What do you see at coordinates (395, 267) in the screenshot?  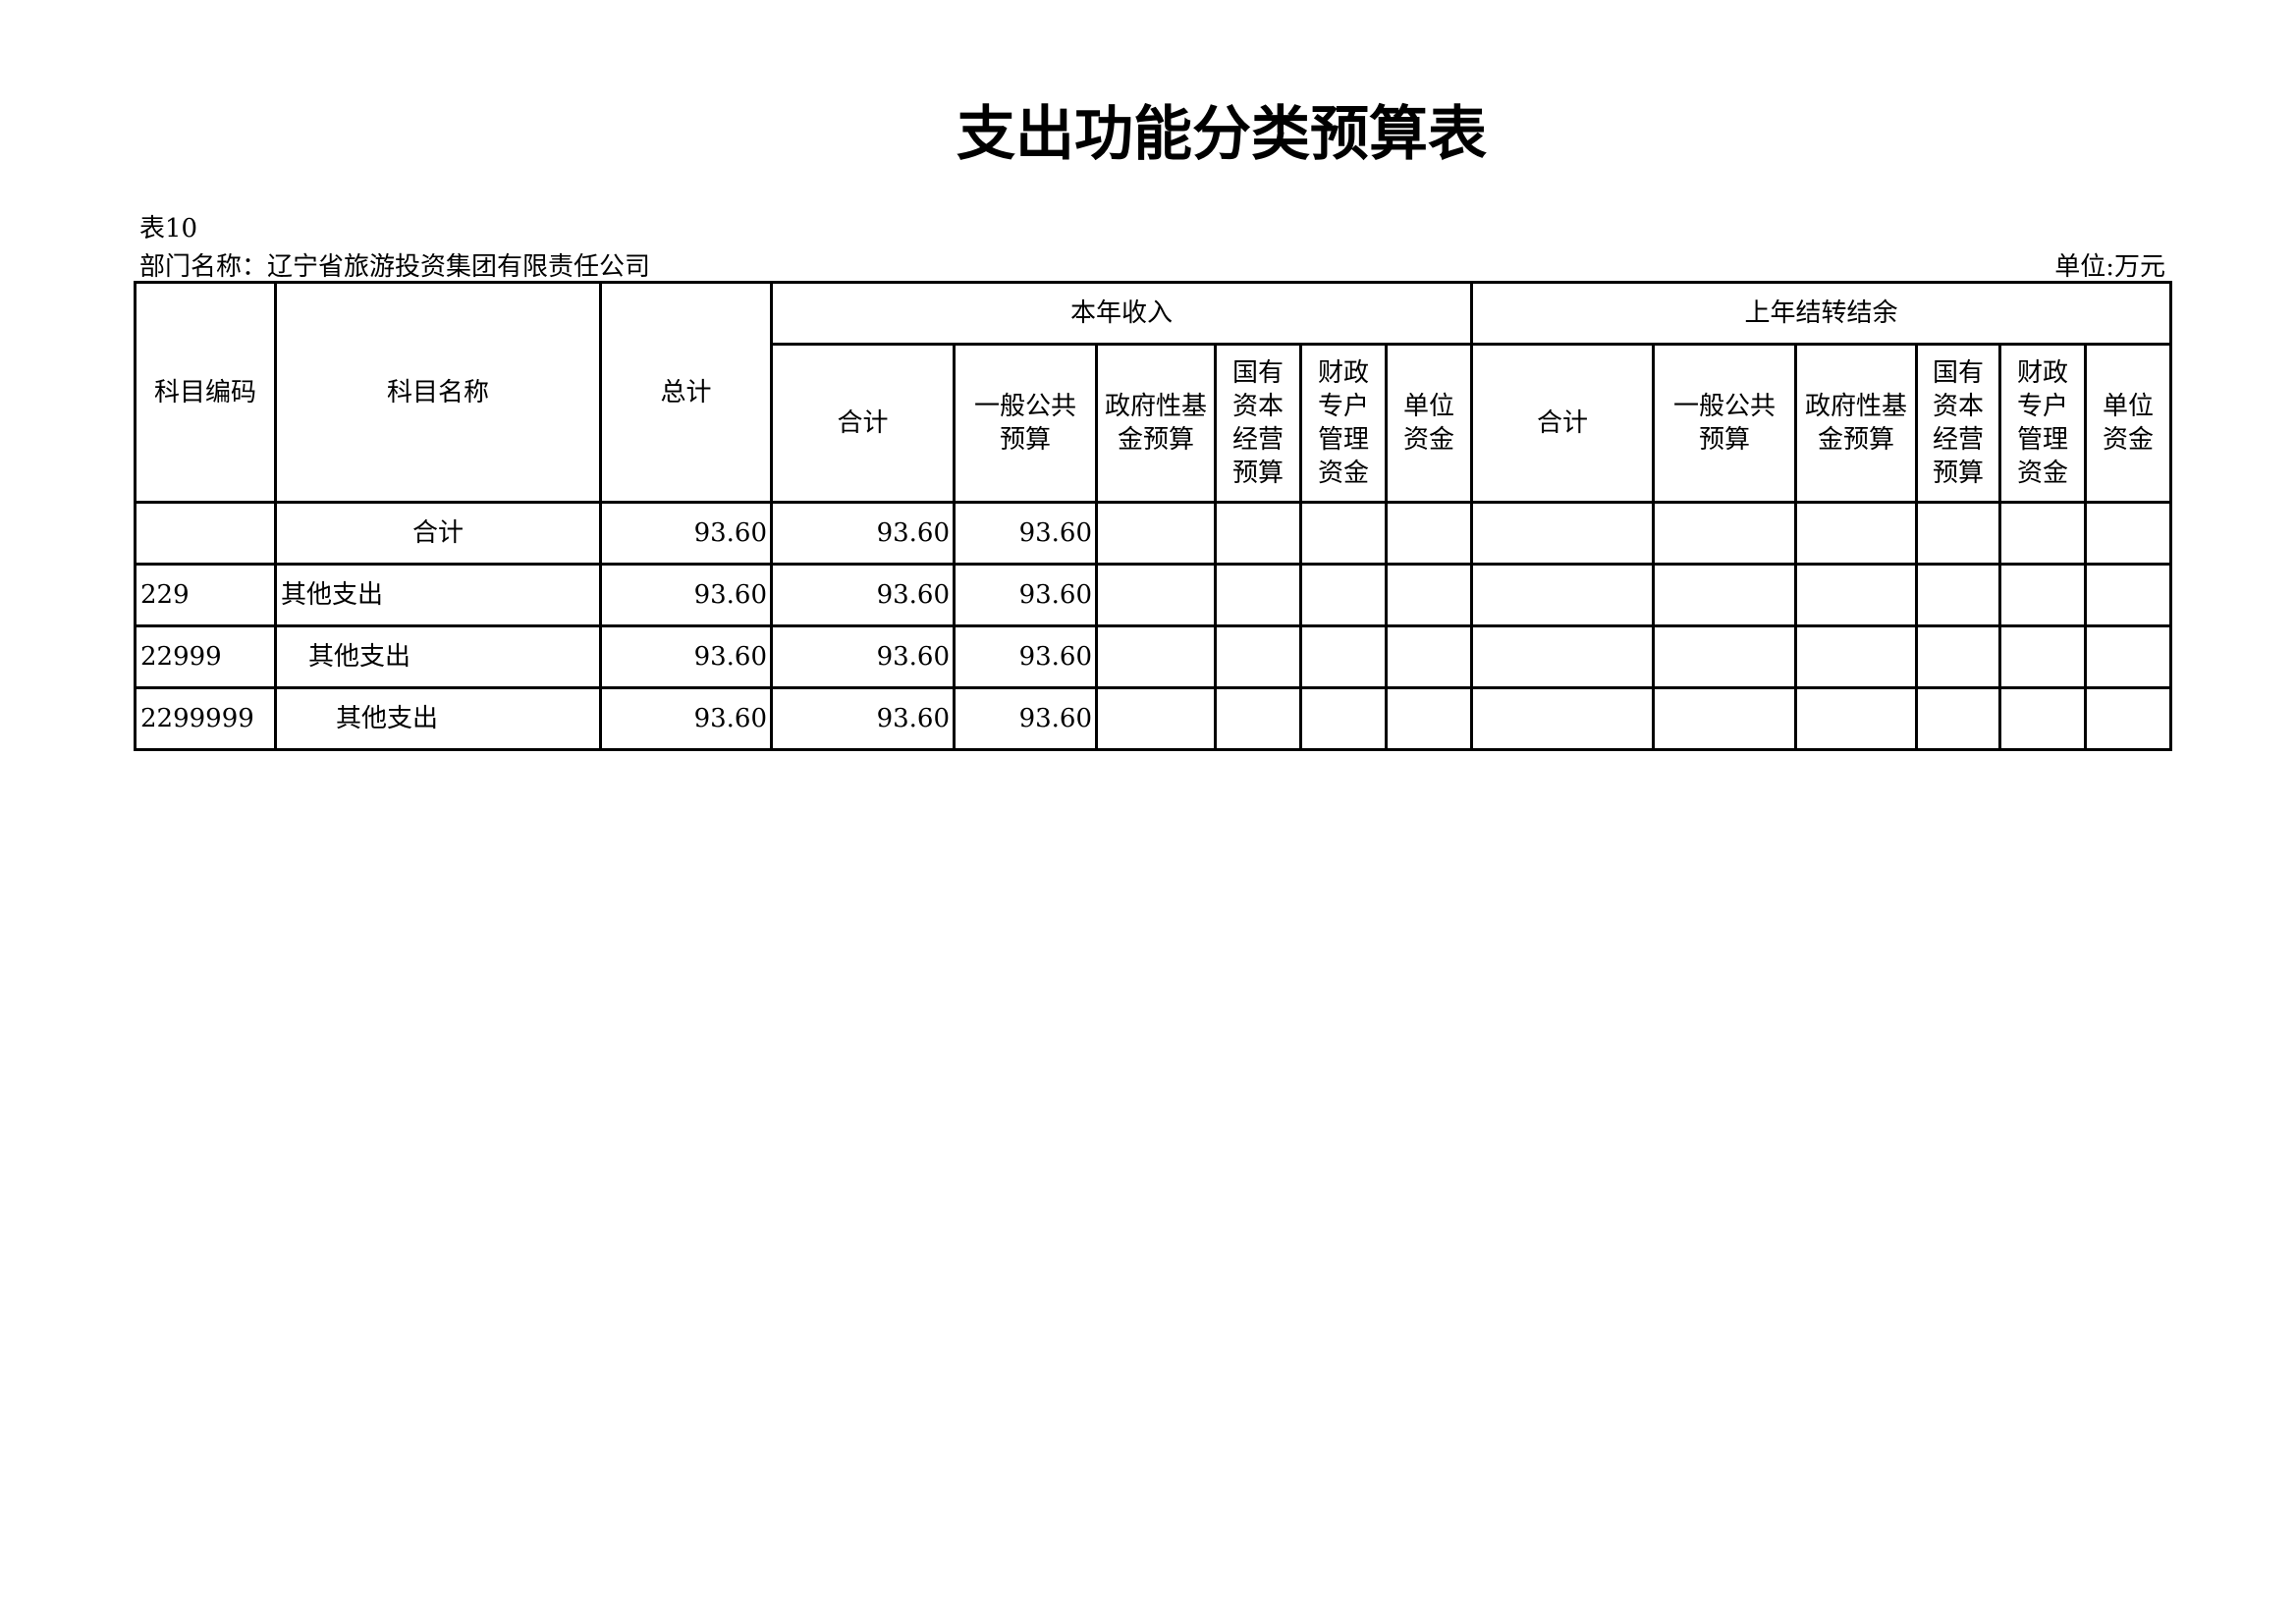 I see `department-name: 部门名称：辽宁省旅游投资集团有限责任公司` at bounding box center [395, 267].